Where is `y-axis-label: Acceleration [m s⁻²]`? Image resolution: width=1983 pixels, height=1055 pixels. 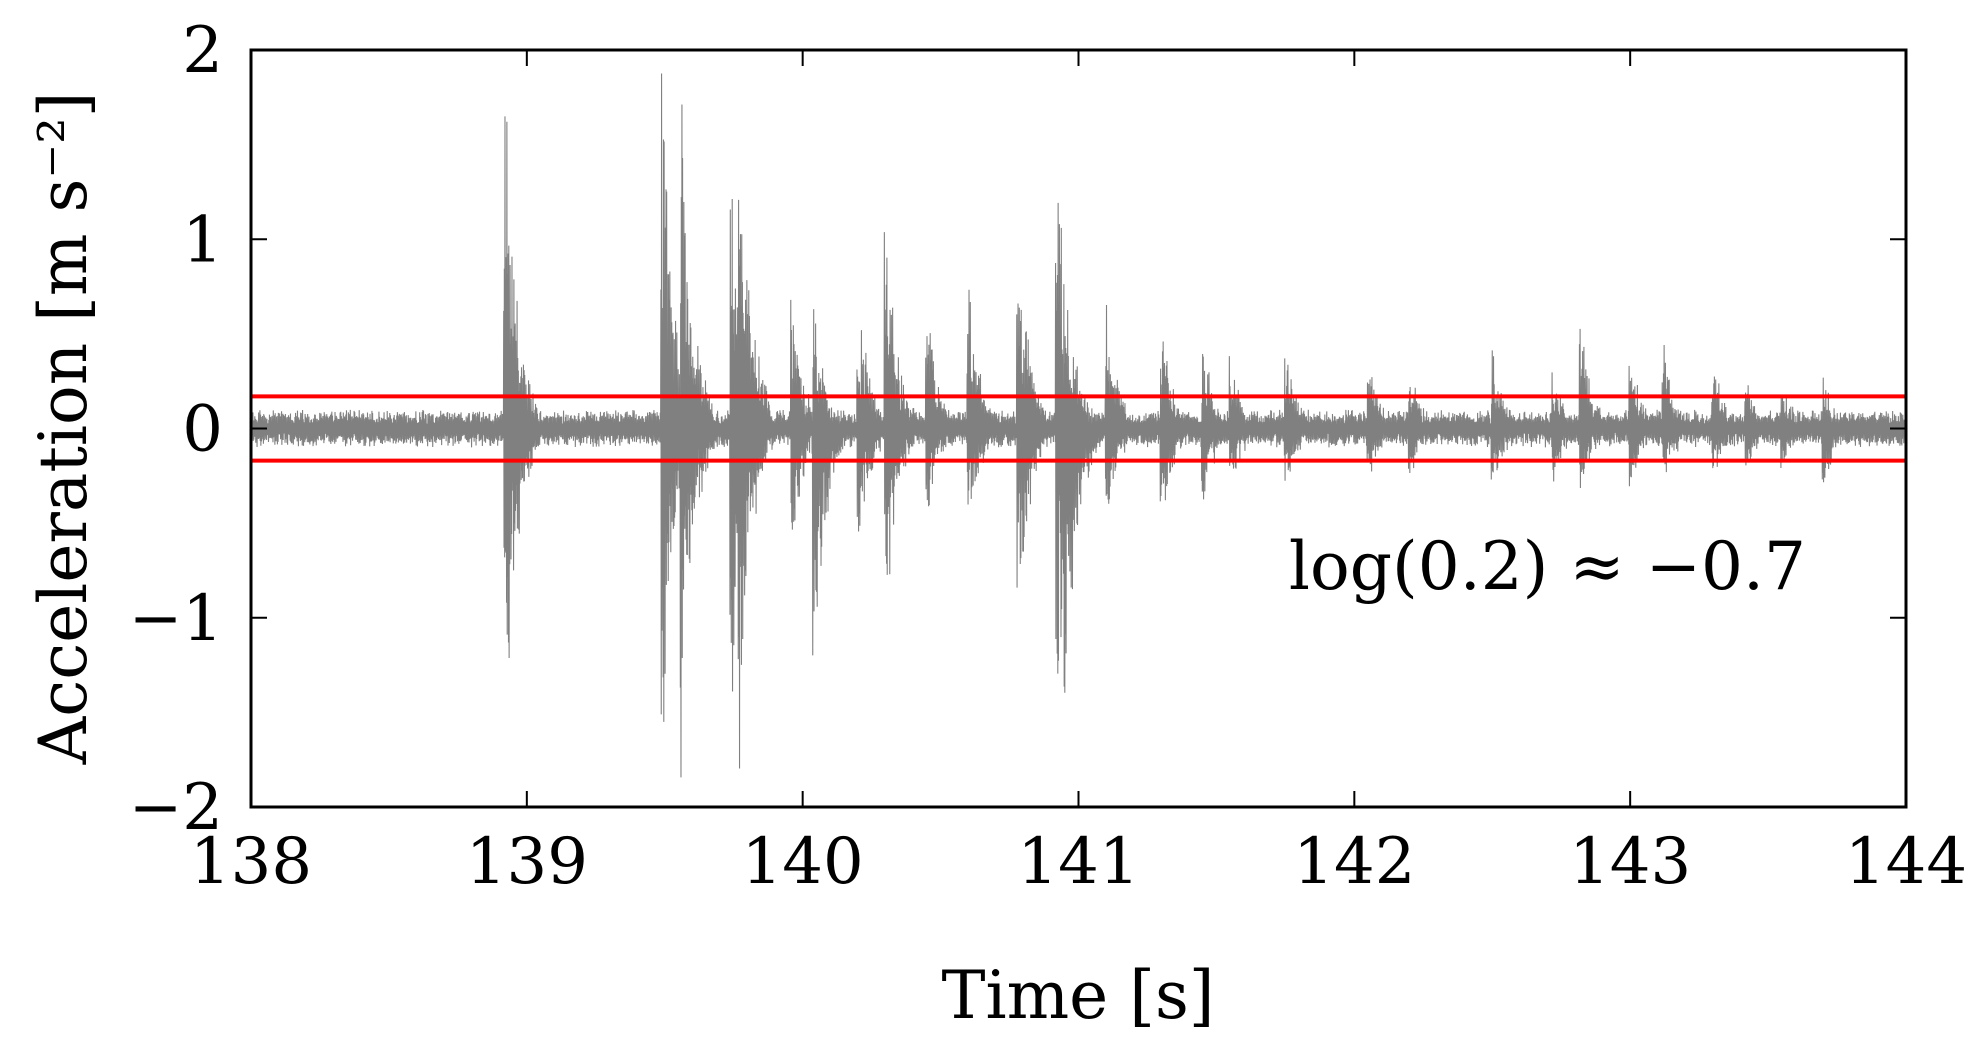
y-axis-label: Acceleration [m s⁻²] is located at coordinates (63, 429).